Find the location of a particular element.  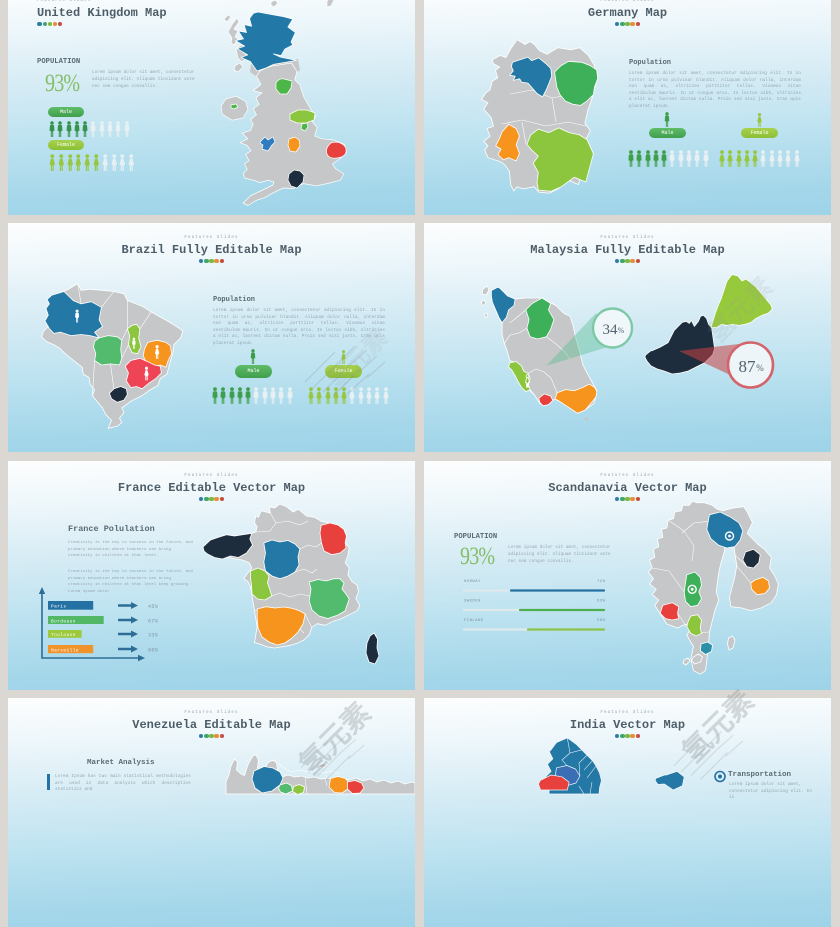

svg-text: Marseille is located at coordinates (65, 650).